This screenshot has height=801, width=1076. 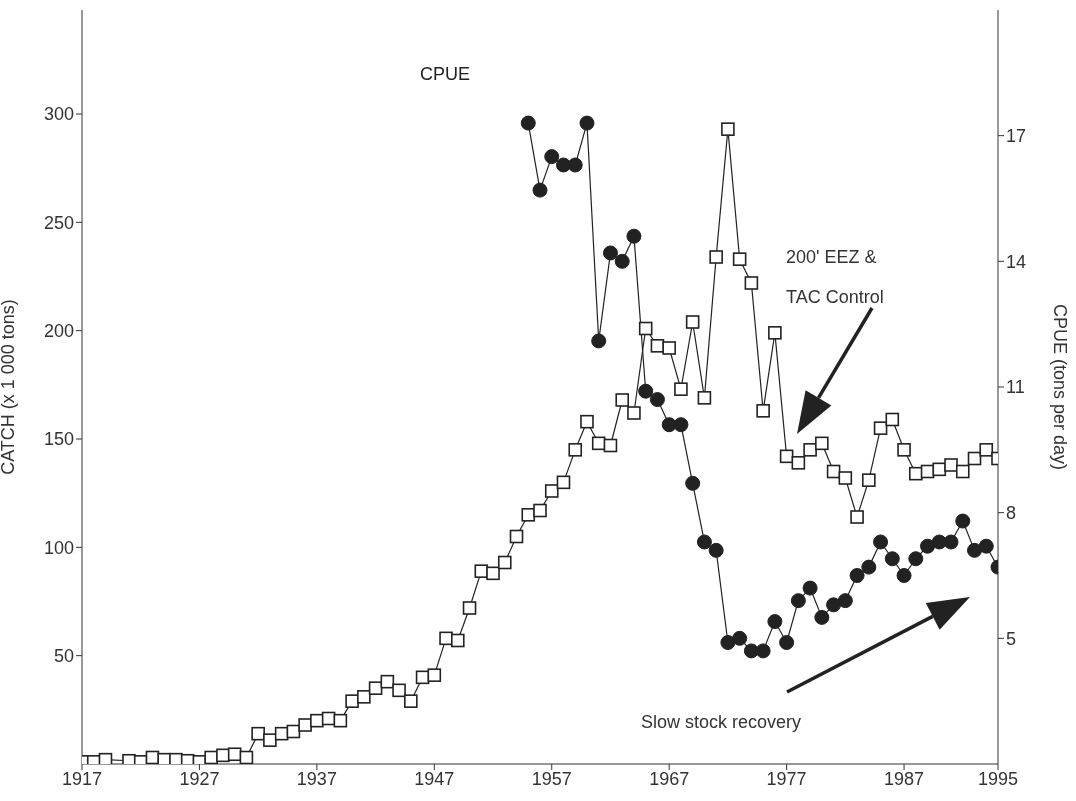 What do you see at coordinates (551, 778) in the screenshot?
I see `x-tick-label: 1957` at bounding box center [551, 778].